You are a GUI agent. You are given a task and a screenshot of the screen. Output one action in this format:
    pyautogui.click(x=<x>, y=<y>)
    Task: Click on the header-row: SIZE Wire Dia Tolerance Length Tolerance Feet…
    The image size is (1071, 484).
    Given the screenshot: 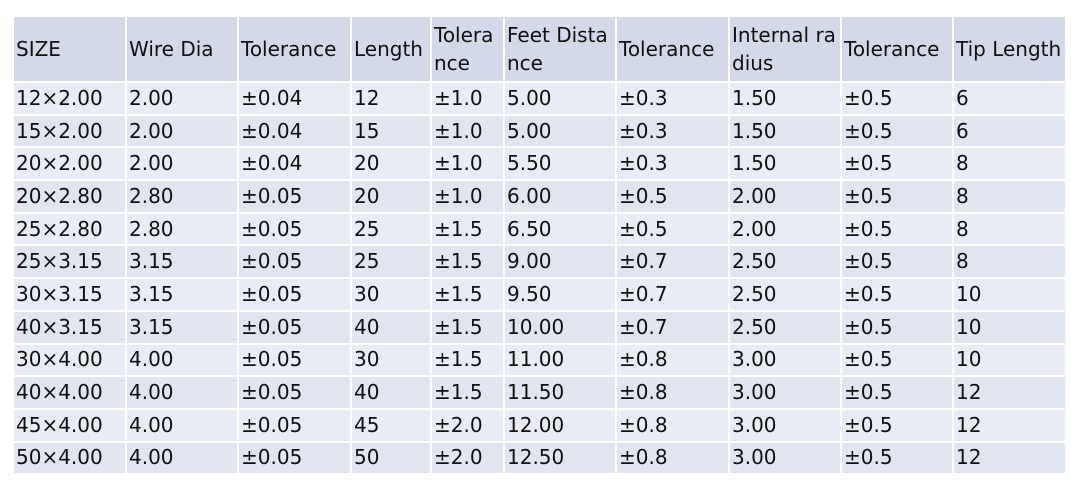 What is the action you would take?
    pyautogui.click(x=539, y=49)
    